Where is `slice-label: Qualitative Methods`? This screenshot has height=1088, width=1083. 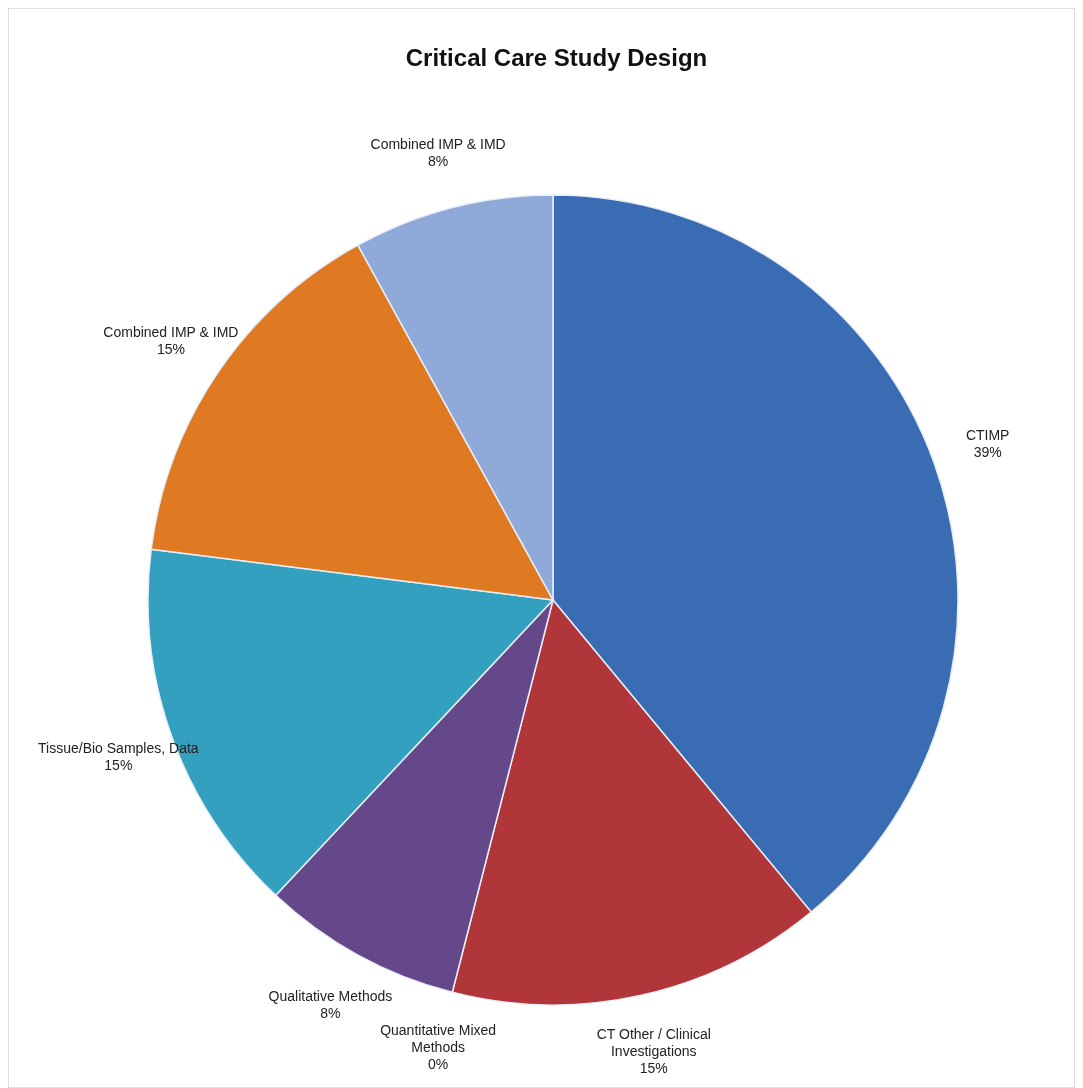 slice-label: Qualitative Methods is located at coordinates (330, 996).